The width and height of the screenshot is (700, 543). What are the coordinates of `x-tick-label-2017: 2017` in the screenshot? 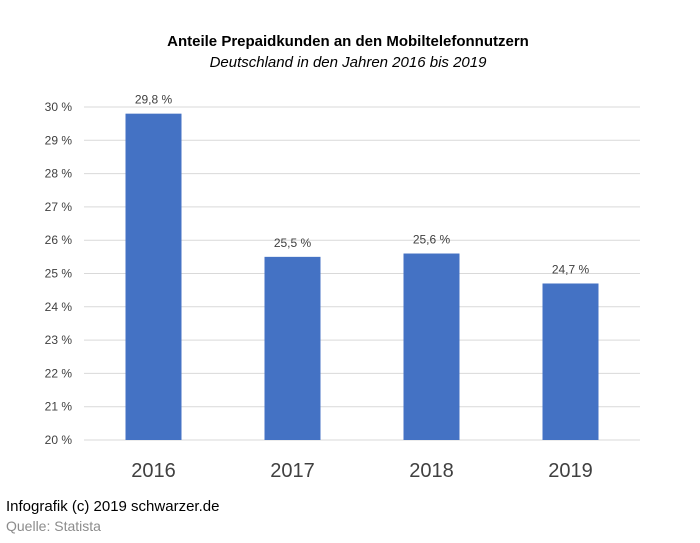 It's located at (292, 471).